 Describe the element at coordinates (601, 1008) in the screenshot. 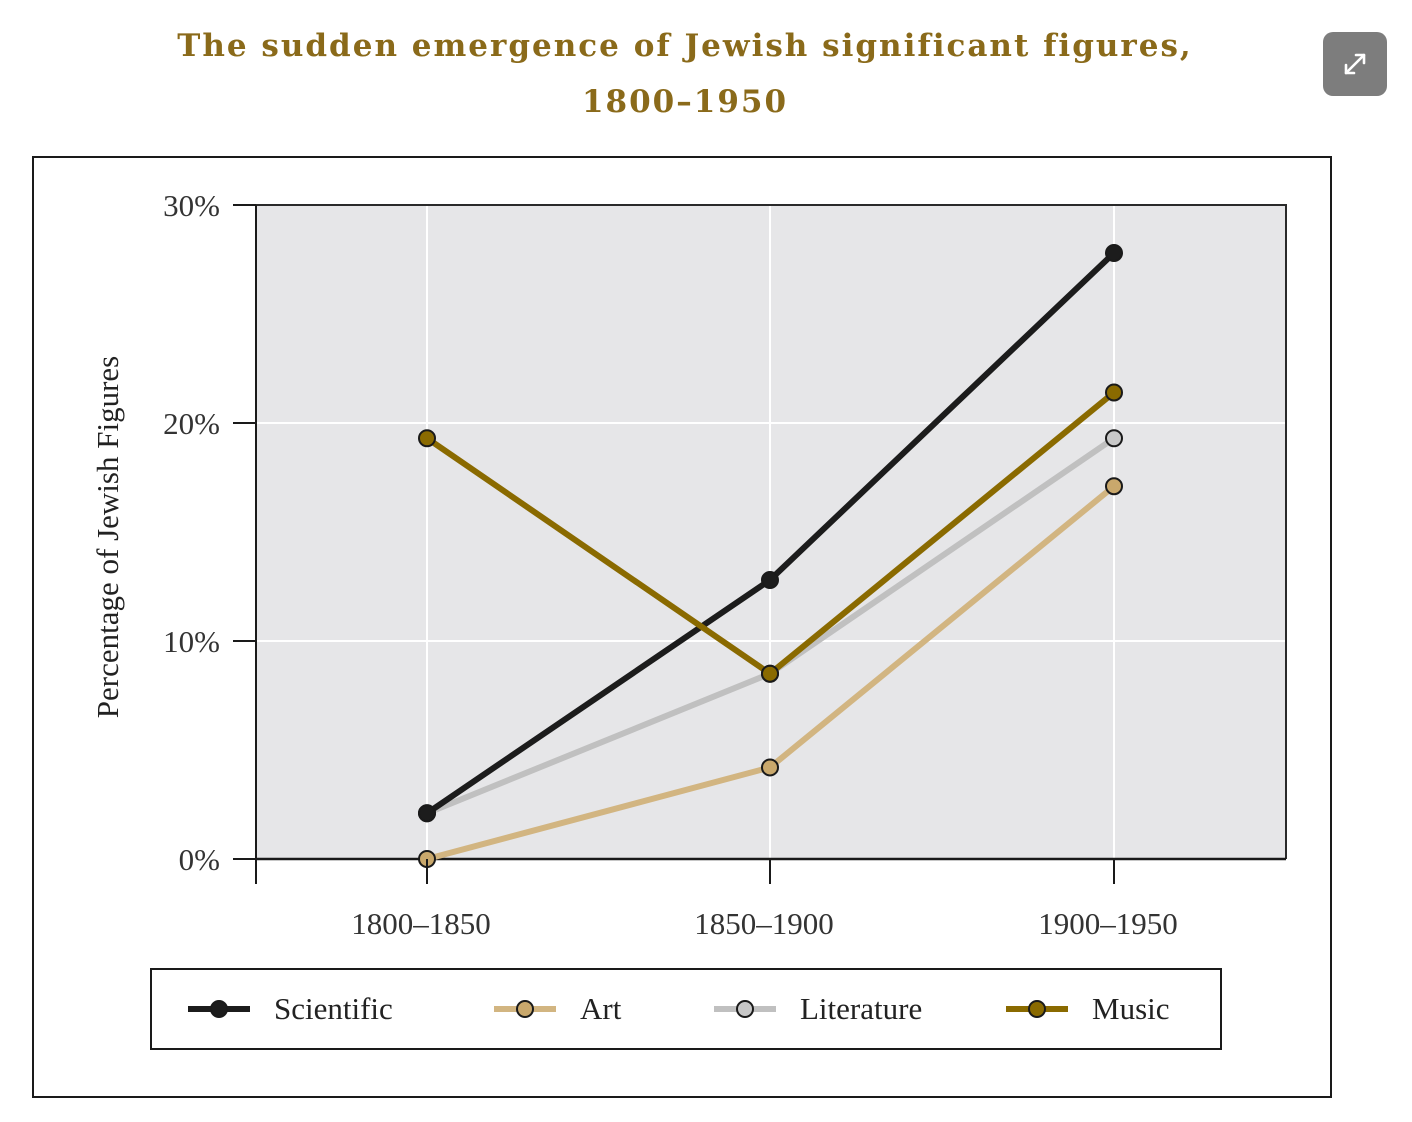

I see `legend-label-art: Art` at that location.